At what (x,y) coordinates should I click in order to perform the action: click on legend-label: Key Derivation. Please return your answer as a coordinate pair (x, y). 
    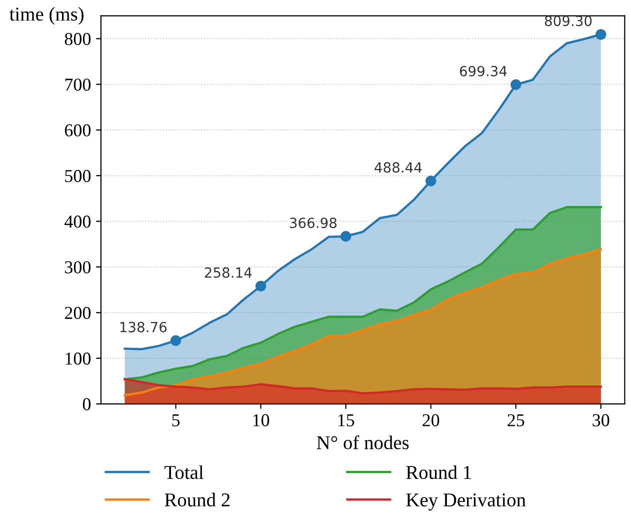
    Looking at the image, I should click on (466, 501).